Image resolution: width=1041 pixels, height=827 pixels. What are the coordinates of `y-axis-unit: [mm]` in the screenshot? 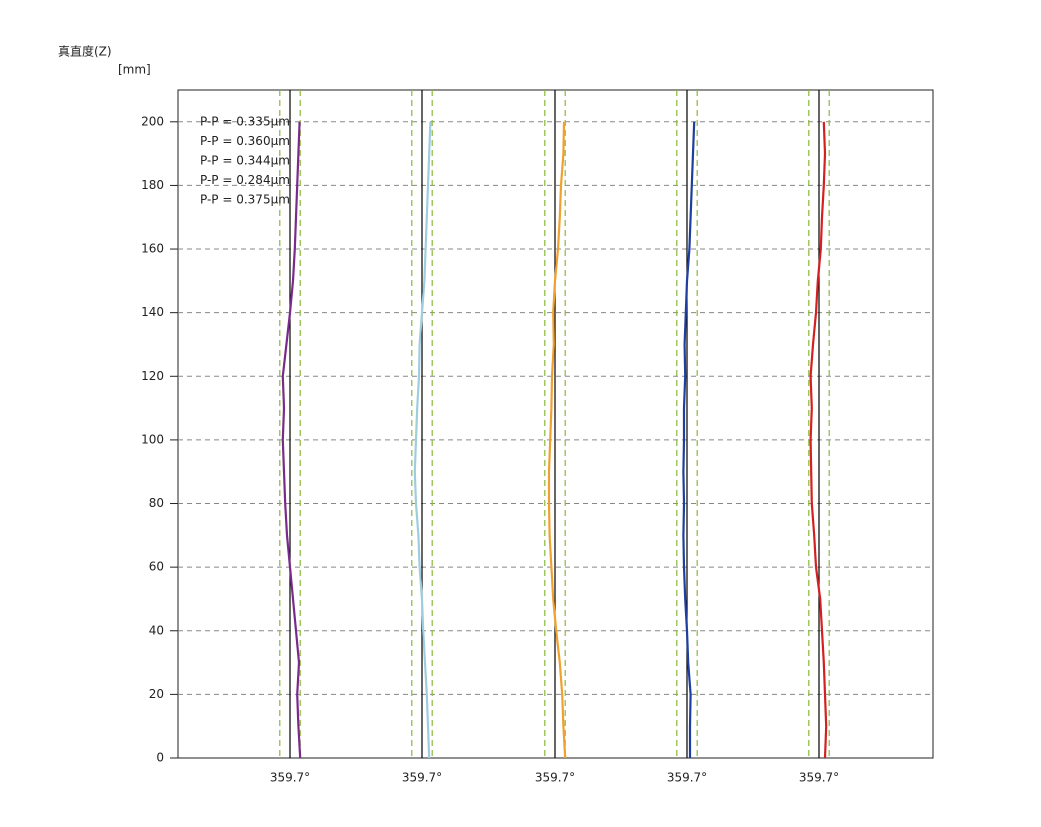 It's located at (134, 70).